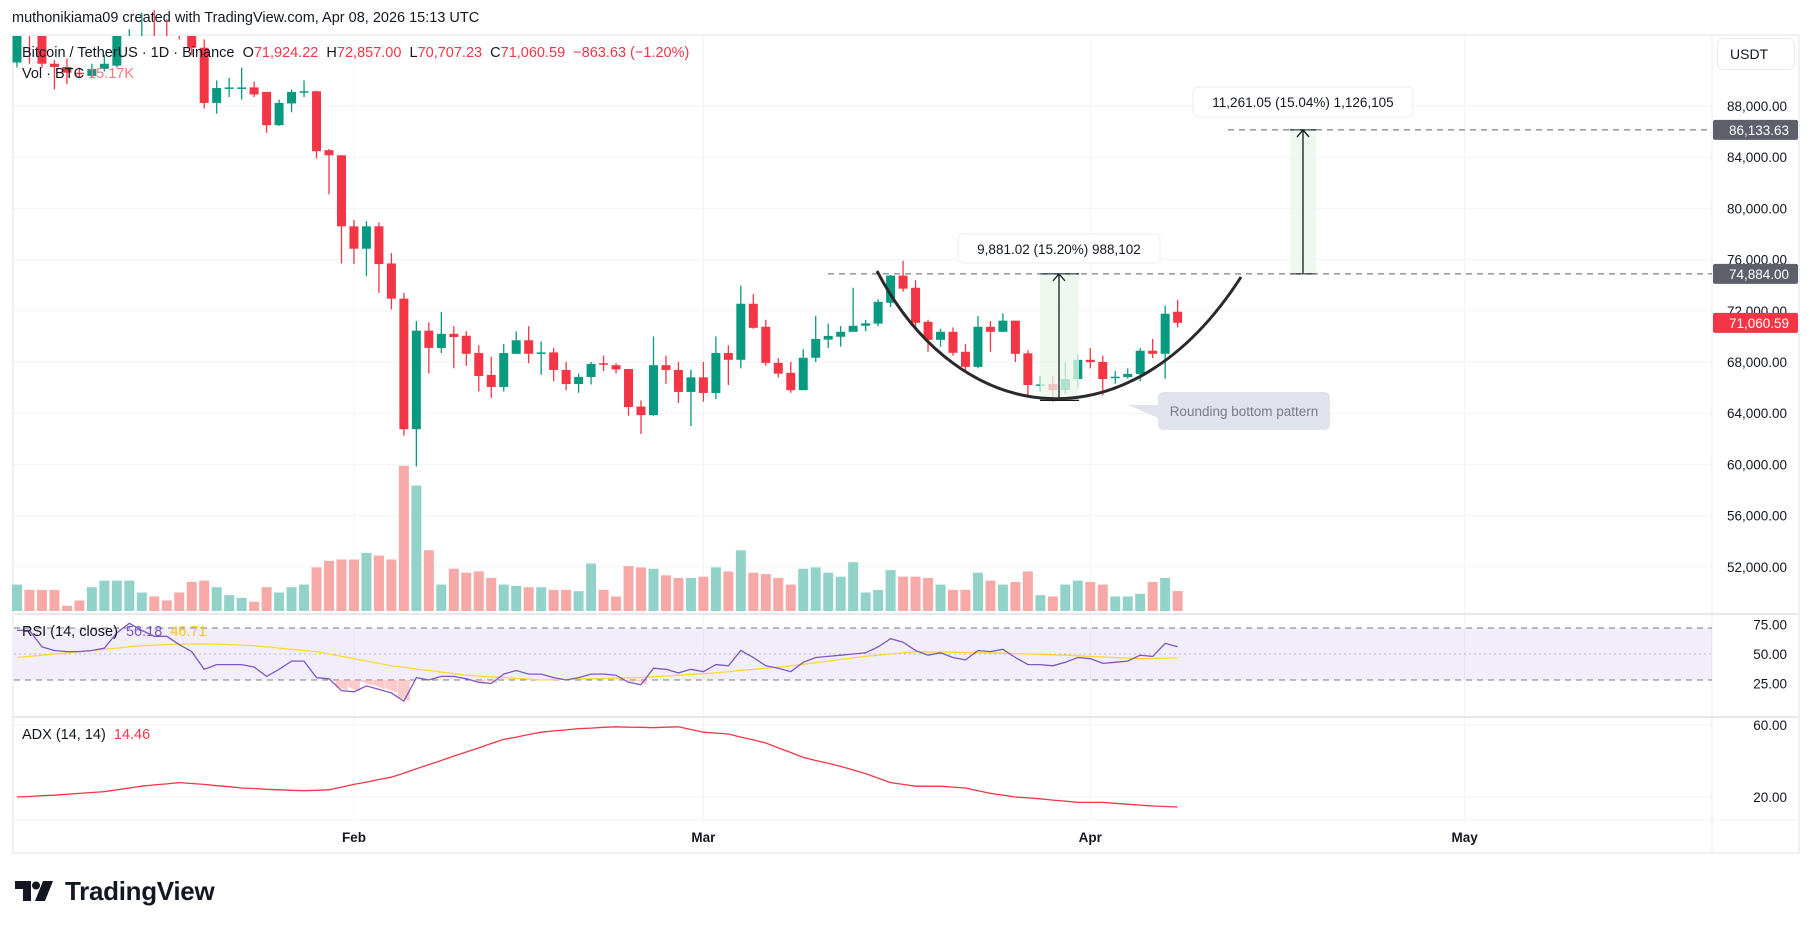 This screenshot has width=1815, height=930. I want to click on rsi-line, so click(597, 662).